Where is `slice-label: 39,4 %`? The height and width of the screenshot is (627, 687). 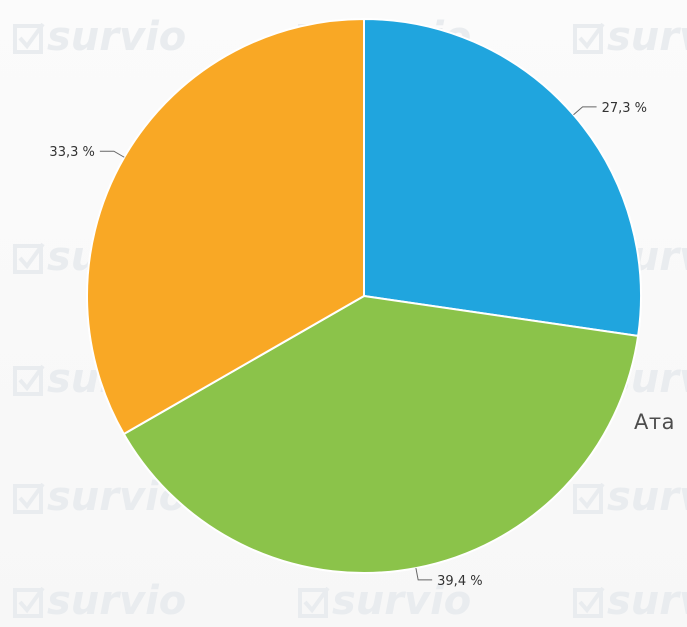
slice-label: 39,4 % is located at coordinates (459, 581).